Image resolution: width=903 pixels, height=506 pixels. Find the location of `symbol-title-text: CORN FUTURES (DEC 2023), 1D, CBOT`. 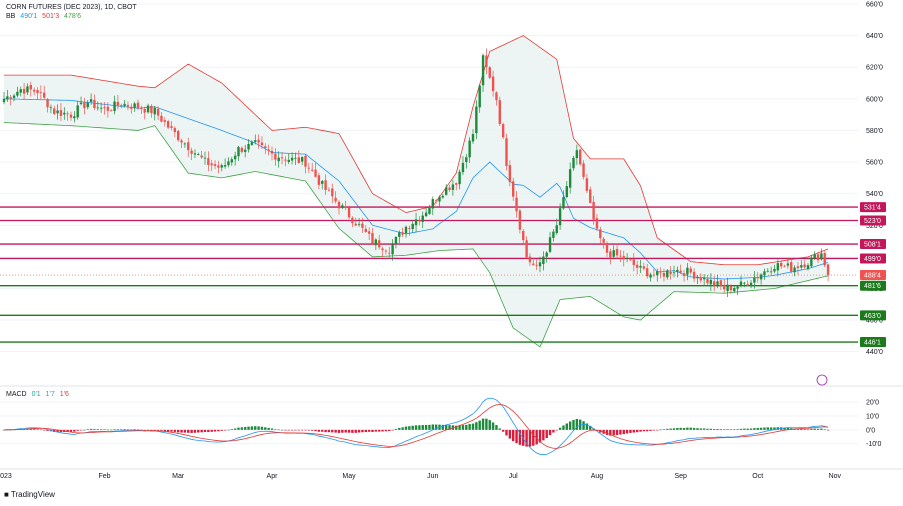

symbol-title-text: CORN FUTURES (DEC 2023), 1D, CBOT is located at coordinates (71, 7).